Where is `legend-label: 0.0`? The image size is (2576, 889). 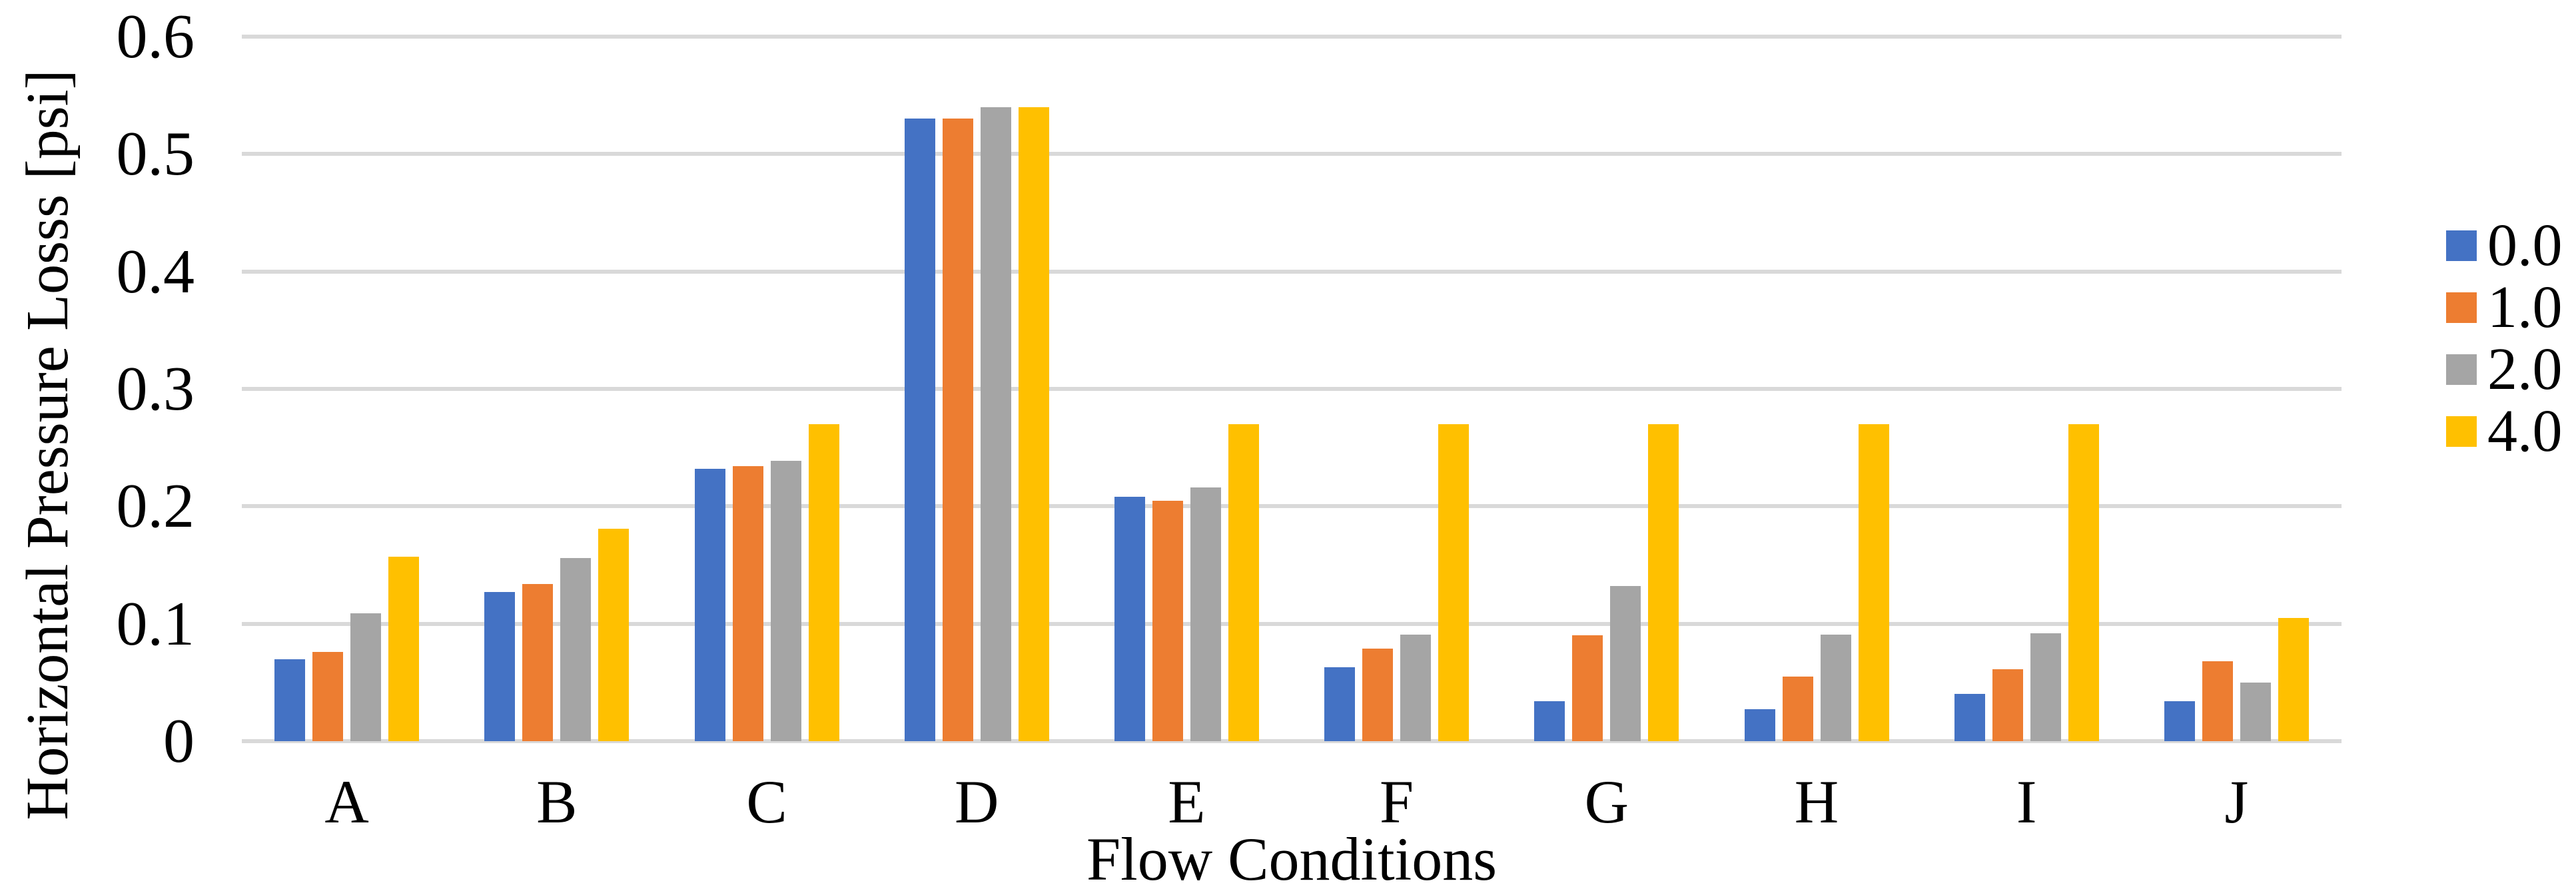 legend-label: 0.0 is located at coordinates (2525, 245).